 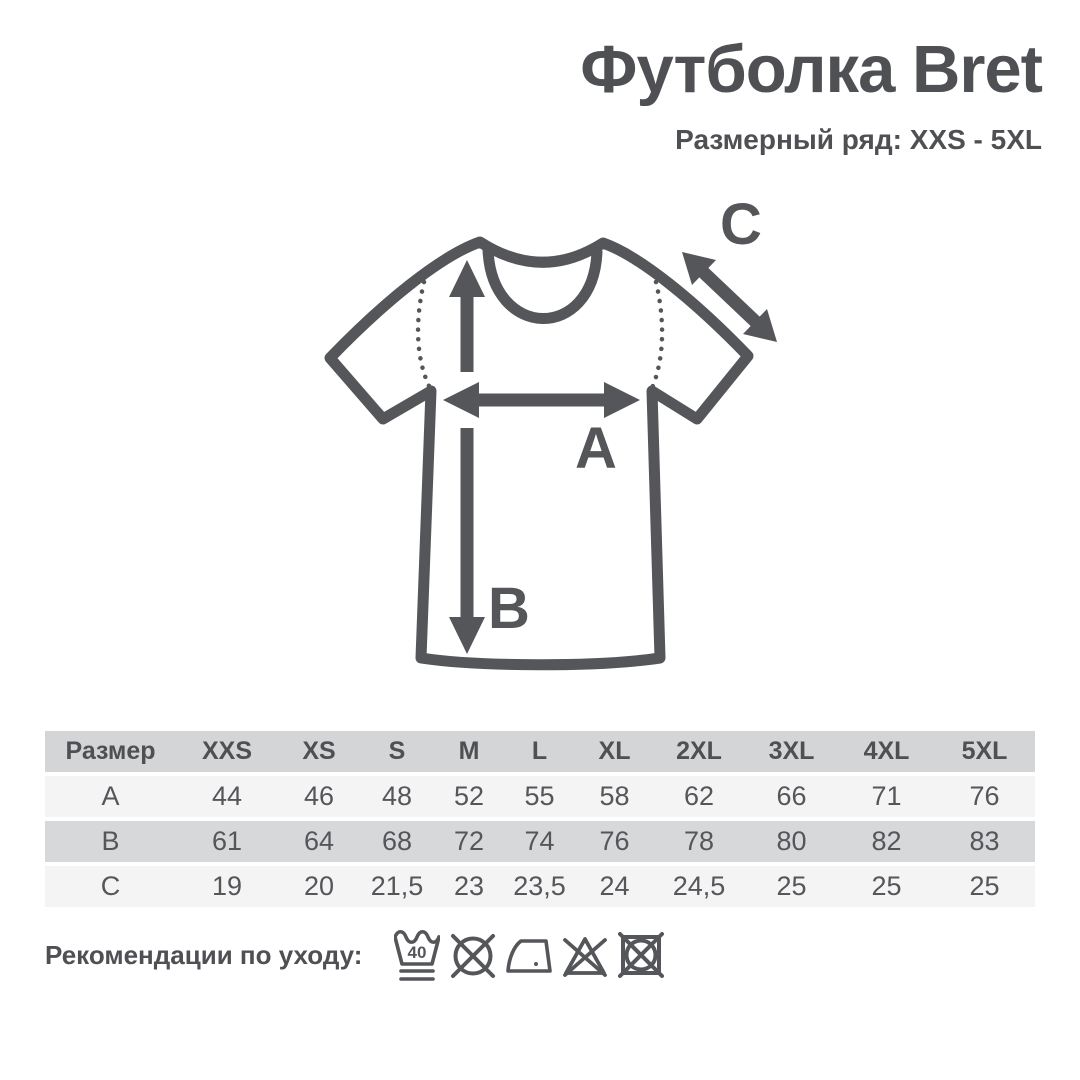 What do you see at coordinates (469, 841) in the screenshot?
I see `size-value: 72` at bounding box center [469, 841].